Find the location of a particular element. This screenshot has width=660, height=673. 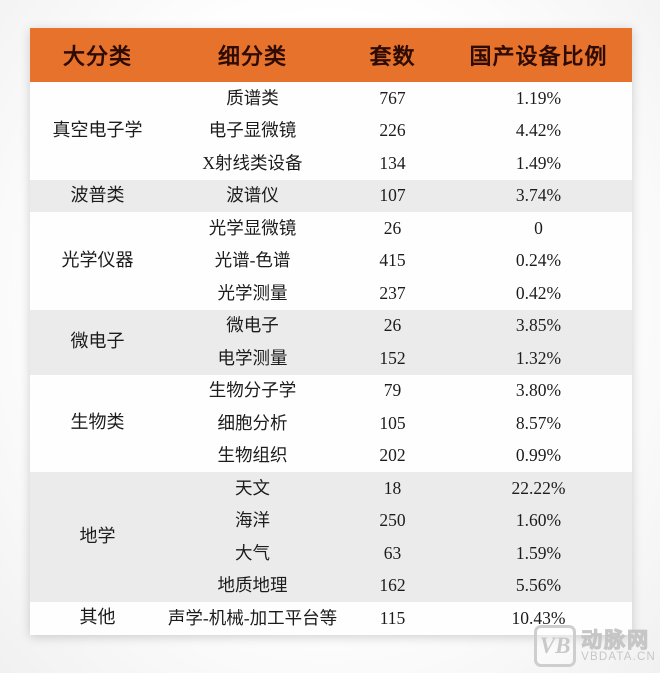

category-cell: 地学 is located at coordinates (97, 537).